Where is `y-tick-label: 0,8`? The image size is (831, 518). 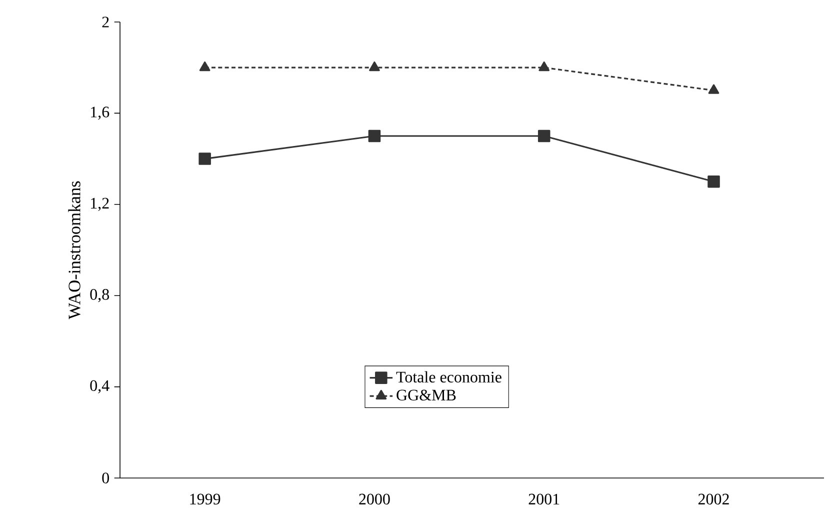
y-tick-label: 0,8 is located at coordinates (99, 295).